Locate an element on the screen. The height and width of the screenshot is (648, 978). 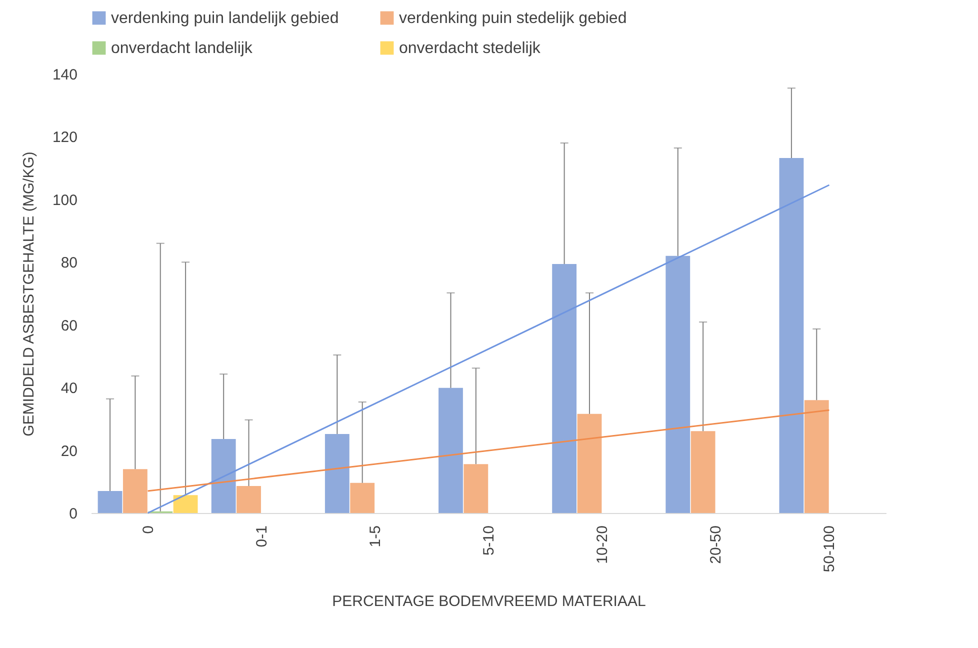
x-tick-label: 0-1 is located at coordinates (261, 537).